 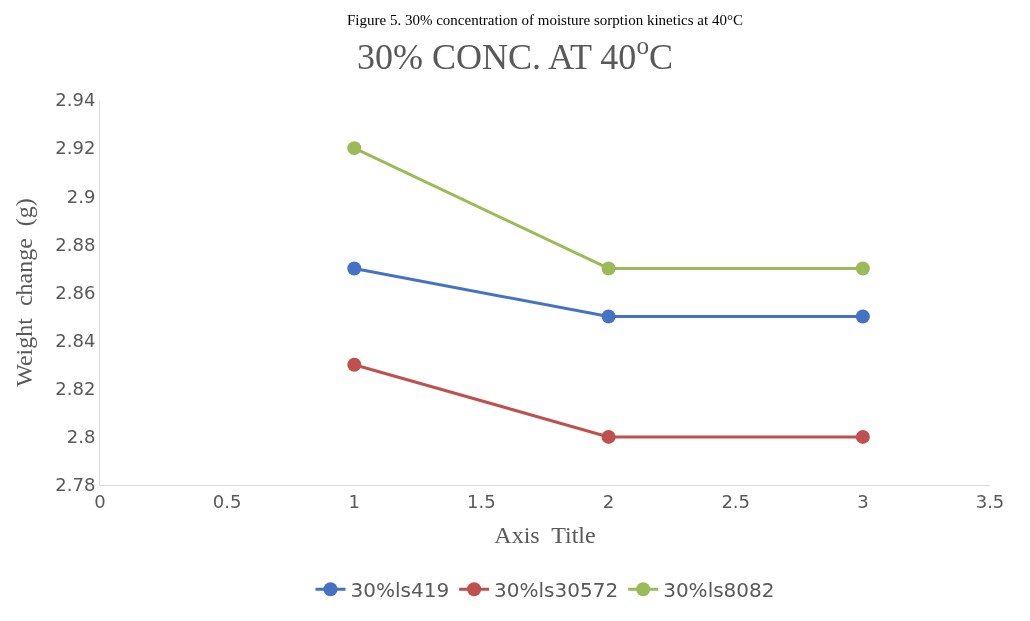 What do you see at coordinates (990, 501) in the screenshot?
I see `x-tick-label: 3.5` at bounding box center [990, 501].